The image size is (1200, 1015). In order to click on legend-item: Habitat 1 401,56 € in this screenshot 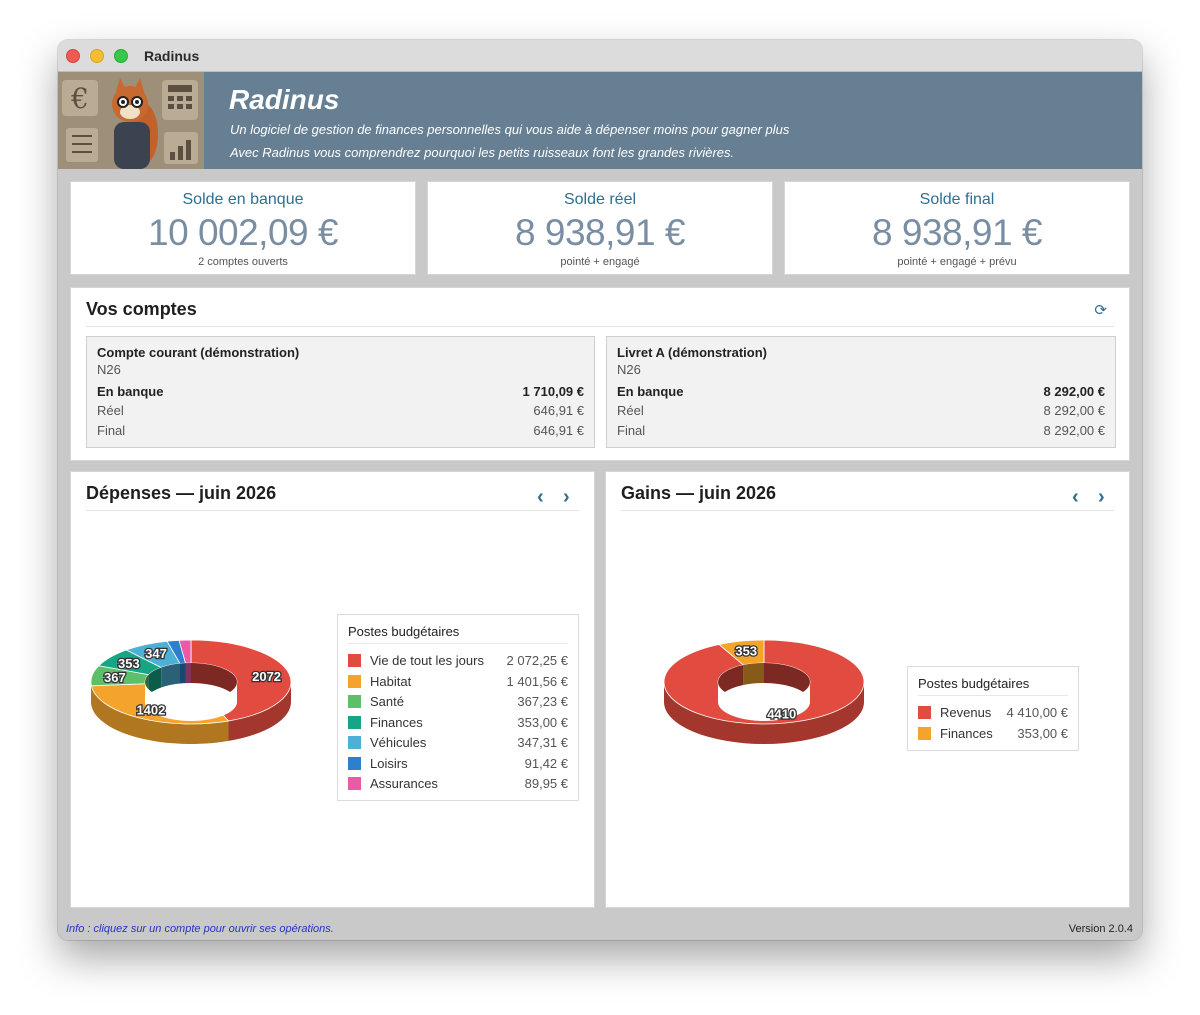, I will do `click(458, 682)`.